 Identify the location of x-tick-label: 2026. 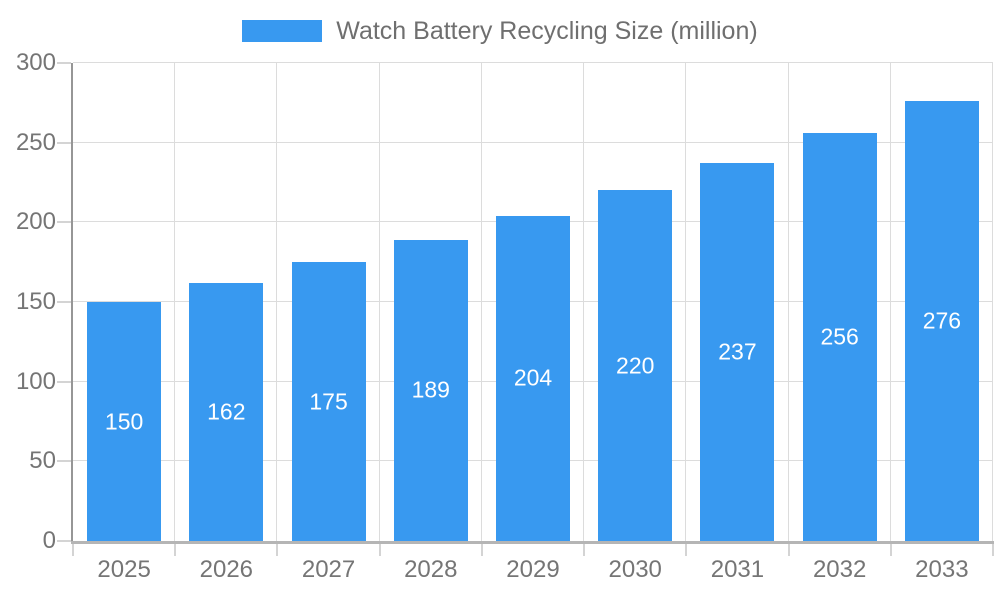
(226, 569).